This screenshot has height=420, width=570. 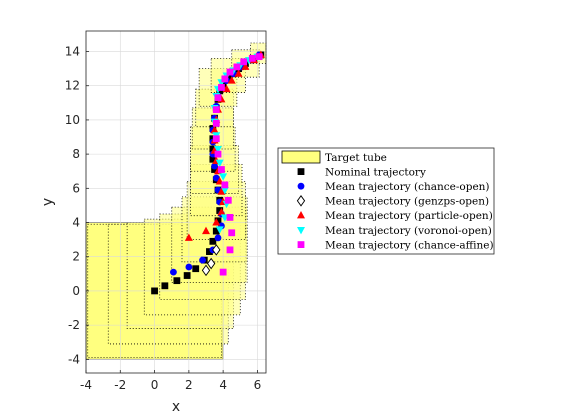 I want to click on legend-box, so click(x=386, y=201).